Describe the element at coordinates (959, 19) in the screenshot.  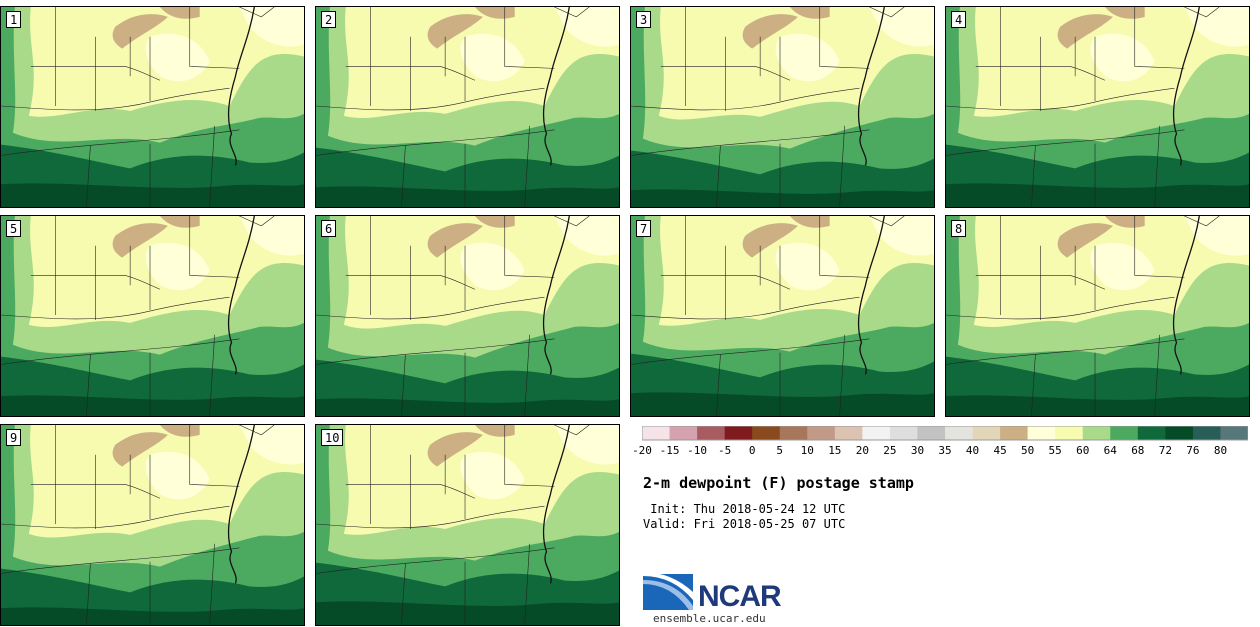
I see `member-label: 4` at that location.